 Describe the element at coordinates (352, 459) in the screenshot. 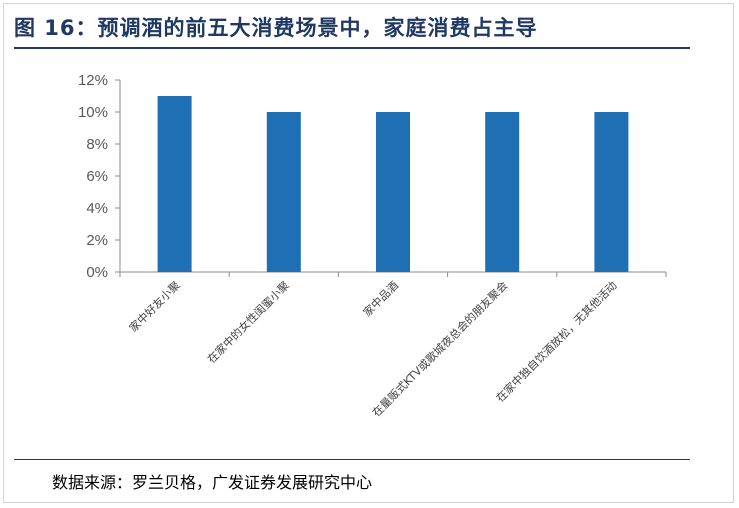

I see `source-rule` at that location.